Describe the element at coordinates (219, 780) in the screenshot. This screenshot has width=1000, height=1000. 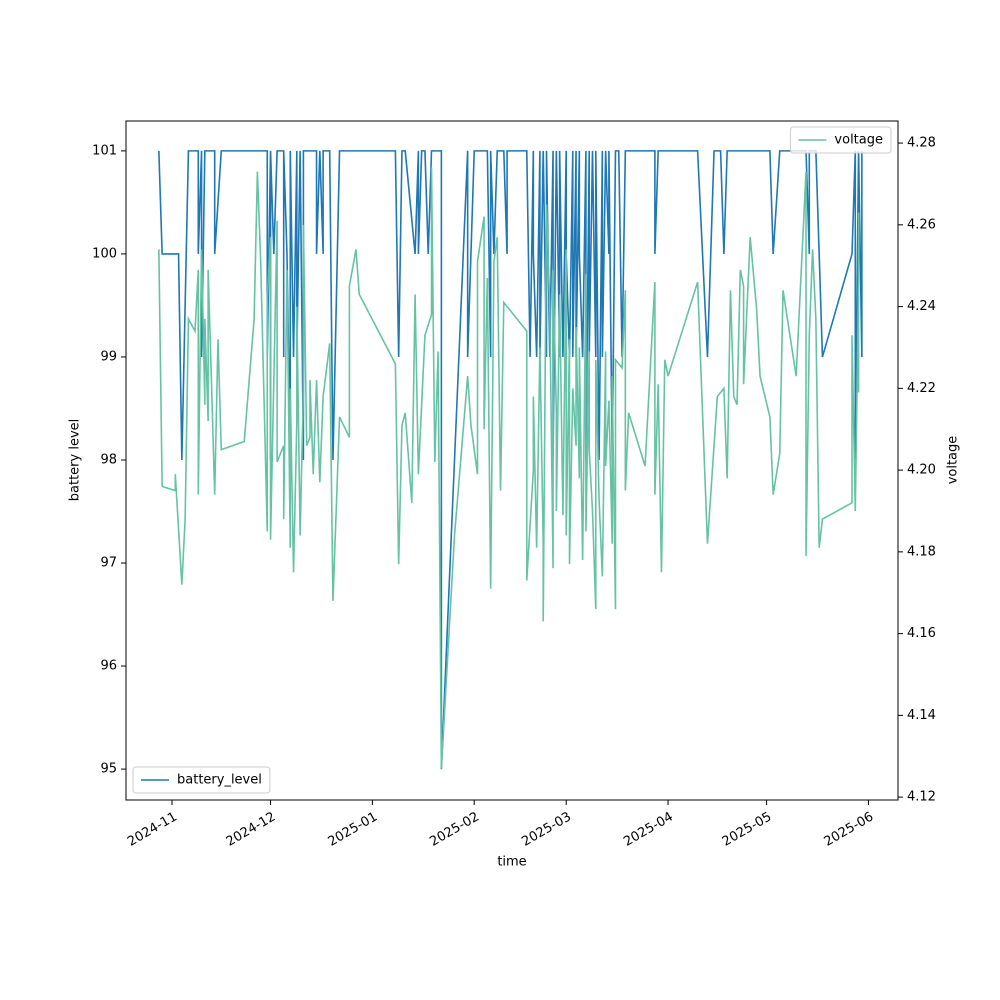
I see `legend-label: battery_level` at that location.